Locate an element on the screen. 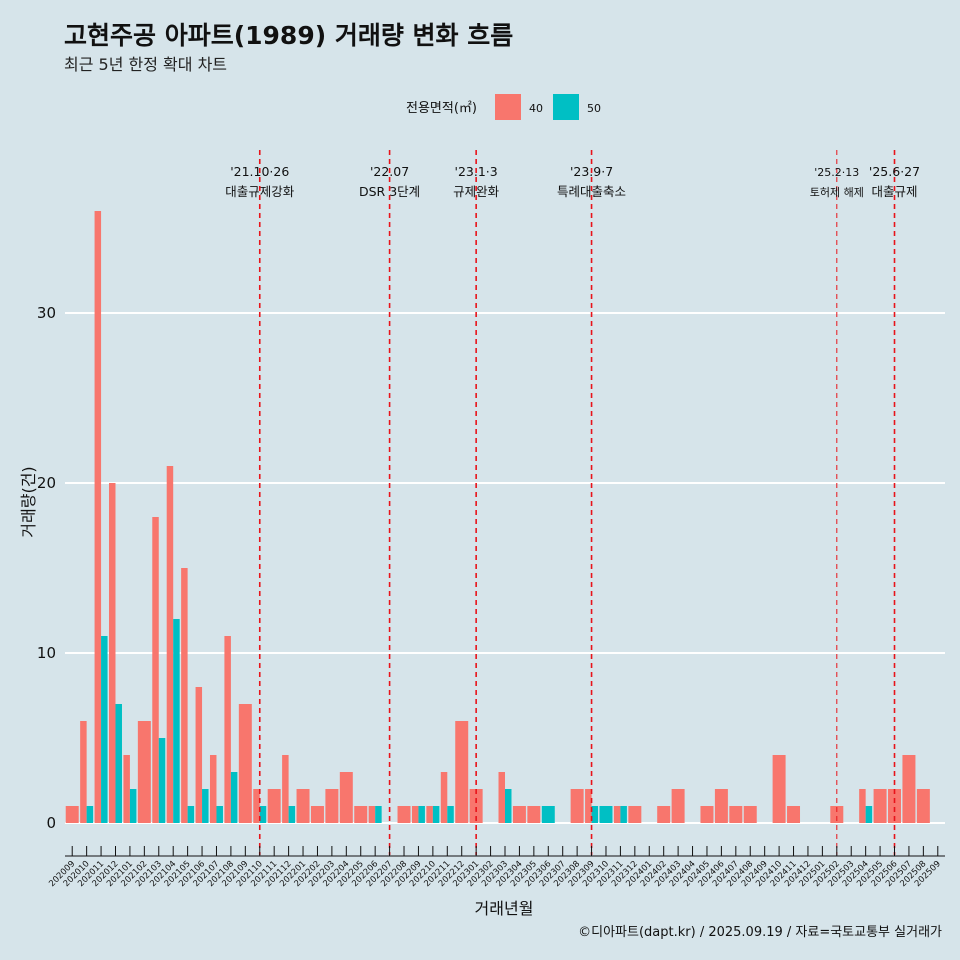 This screenshot has width=960, height=960. chart-subtitle: 최근 5년 한정 확대 차트 is located at coordinates (145, 64).